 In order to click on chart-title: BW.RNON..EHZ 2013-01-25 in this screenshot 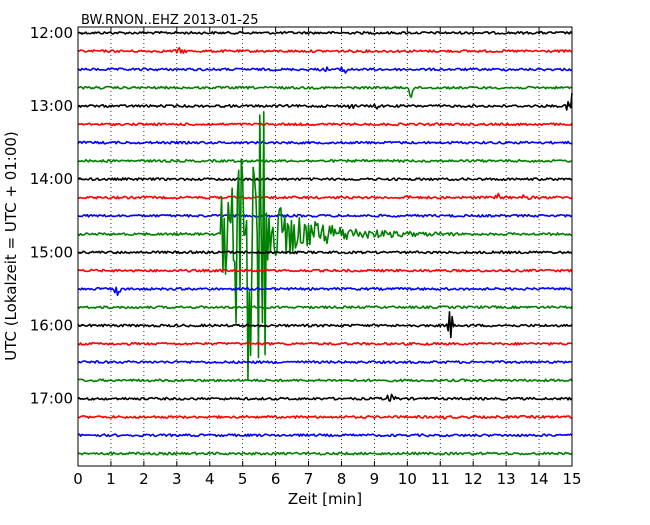, I will do `click(170, 20)`.